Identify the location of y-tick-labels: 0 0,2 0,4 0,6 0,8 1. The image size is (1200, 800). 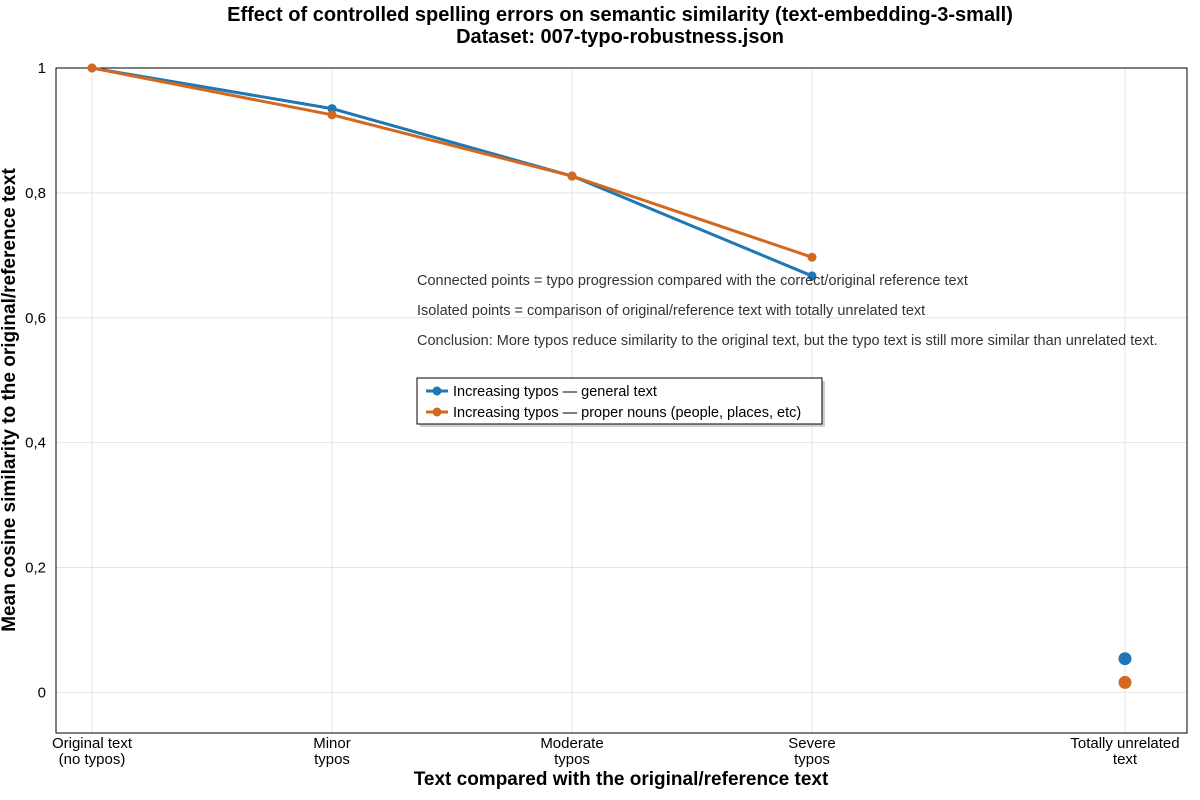
(35, 380).